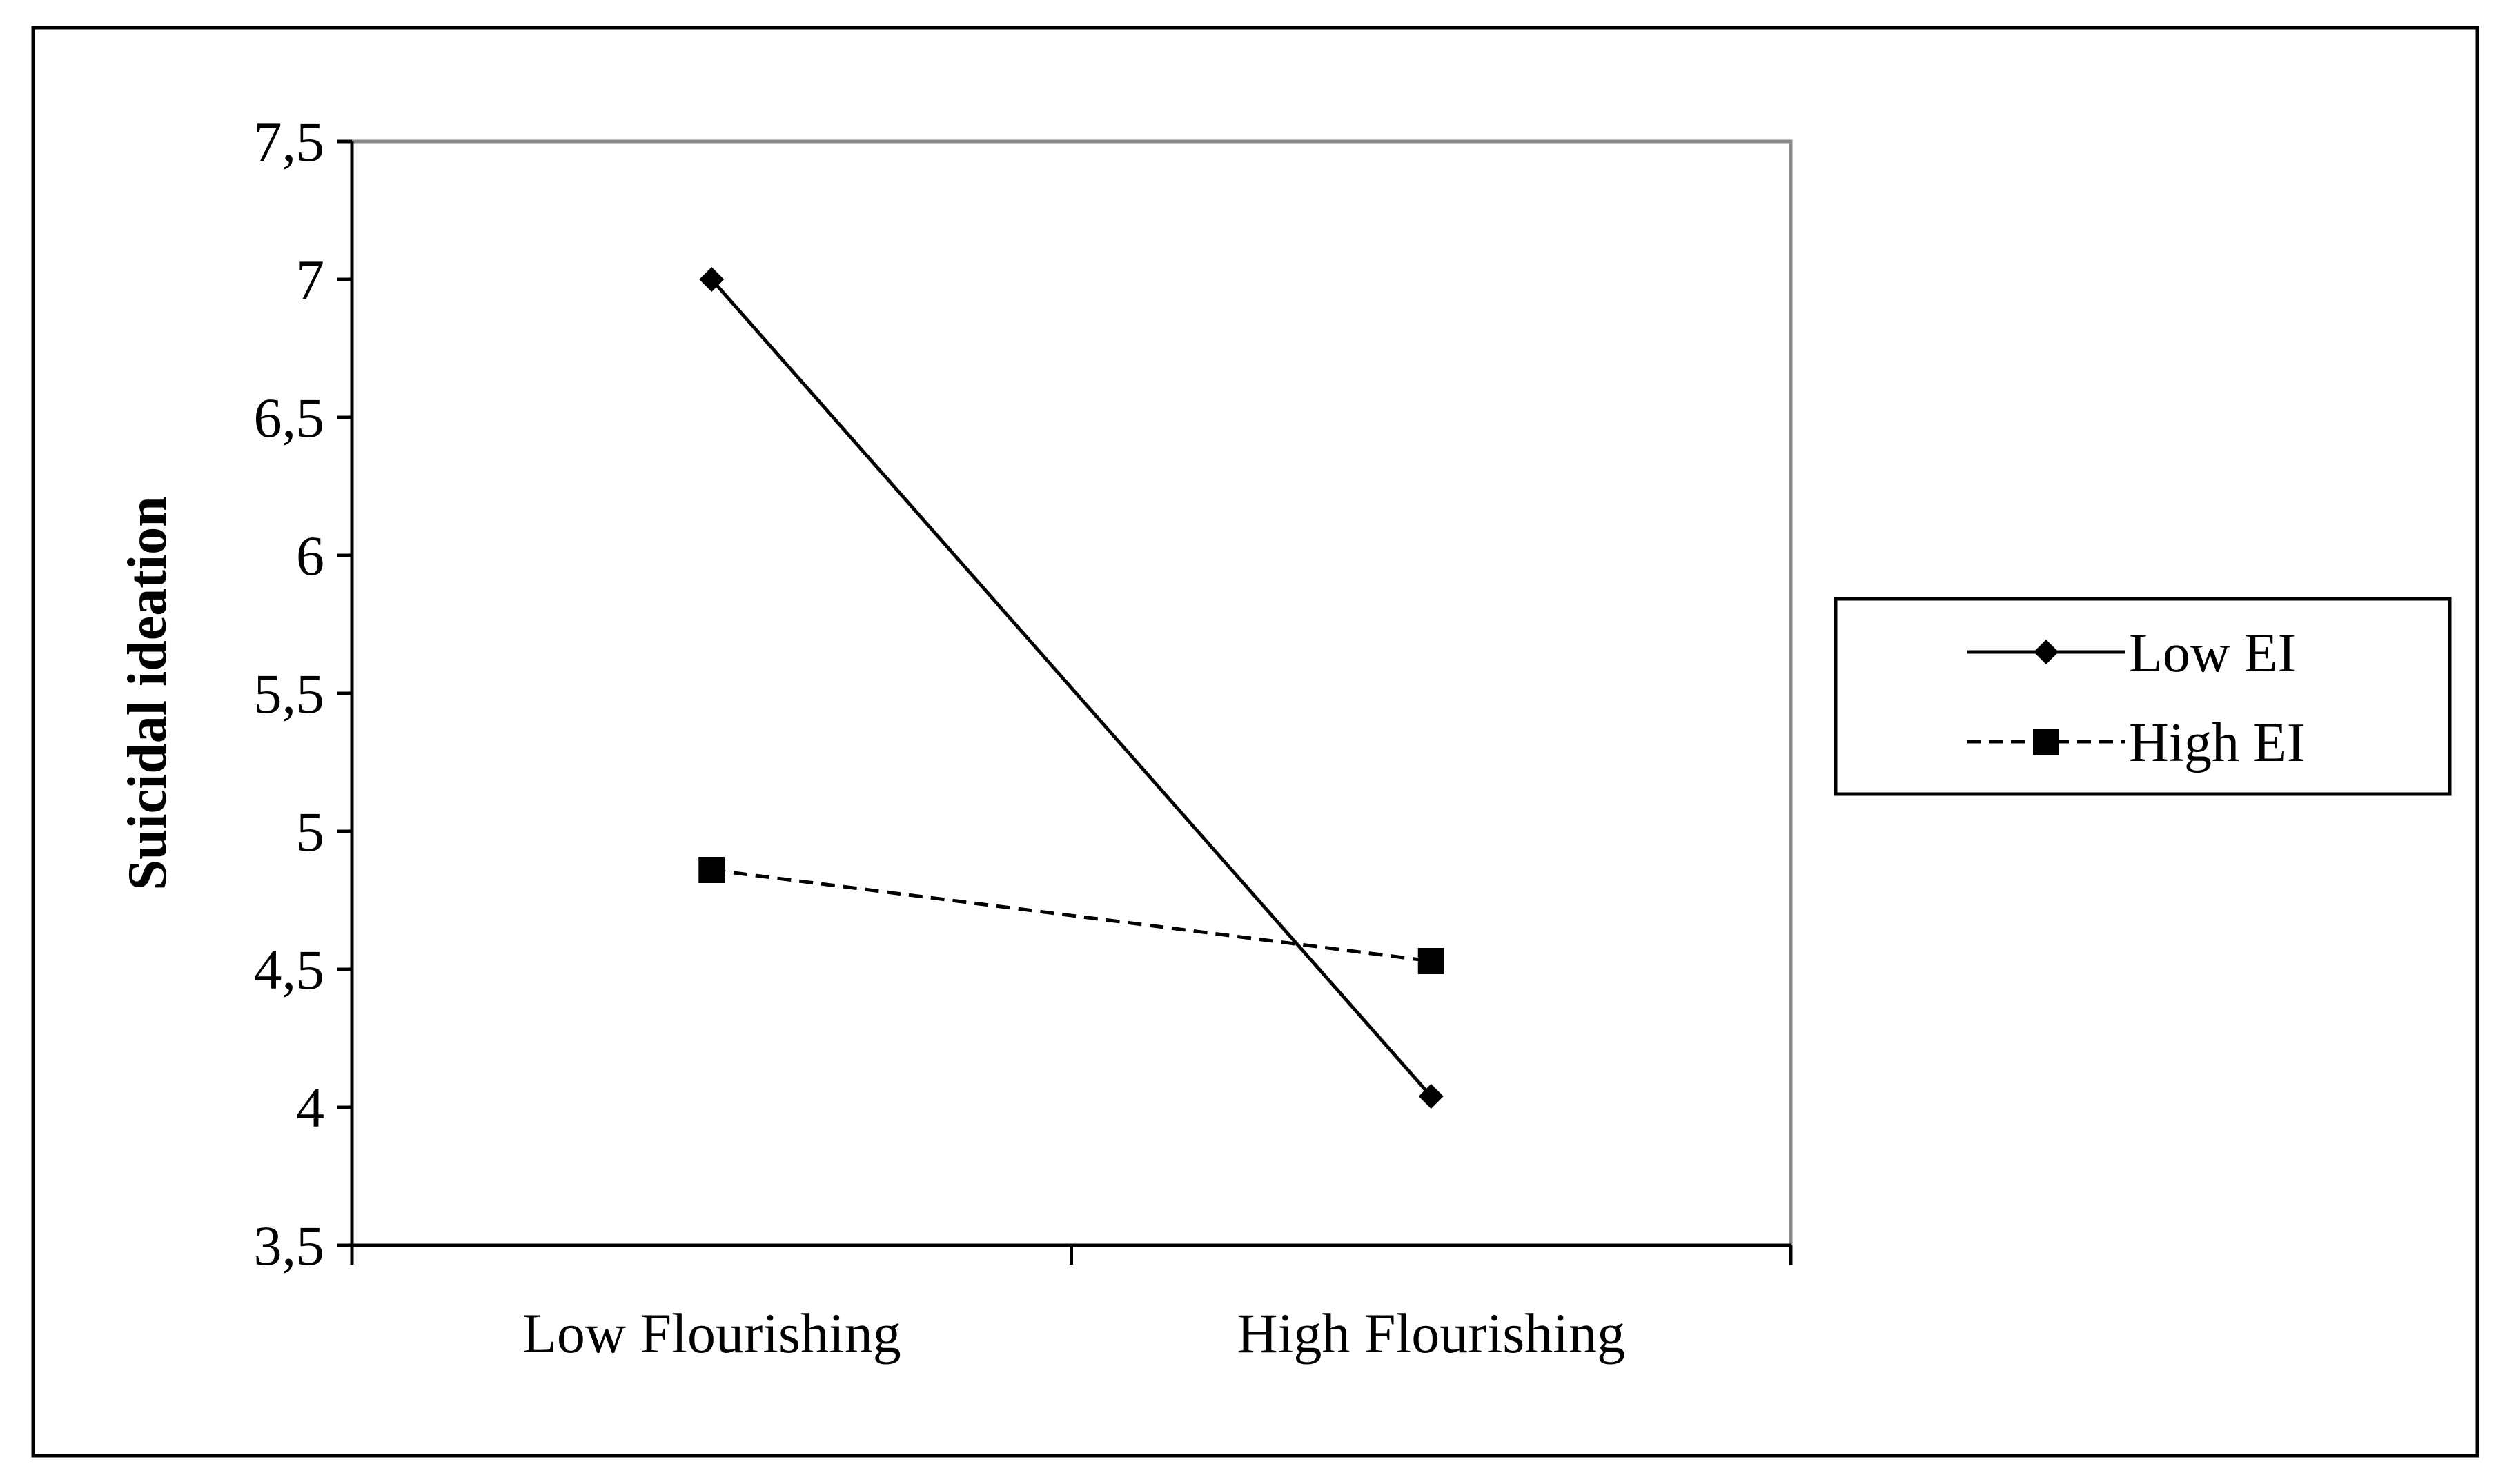  Describe the element at coordinates (1431, 1333) in the screenshot. I see `x-tick-label: High Flourishing` at that location.